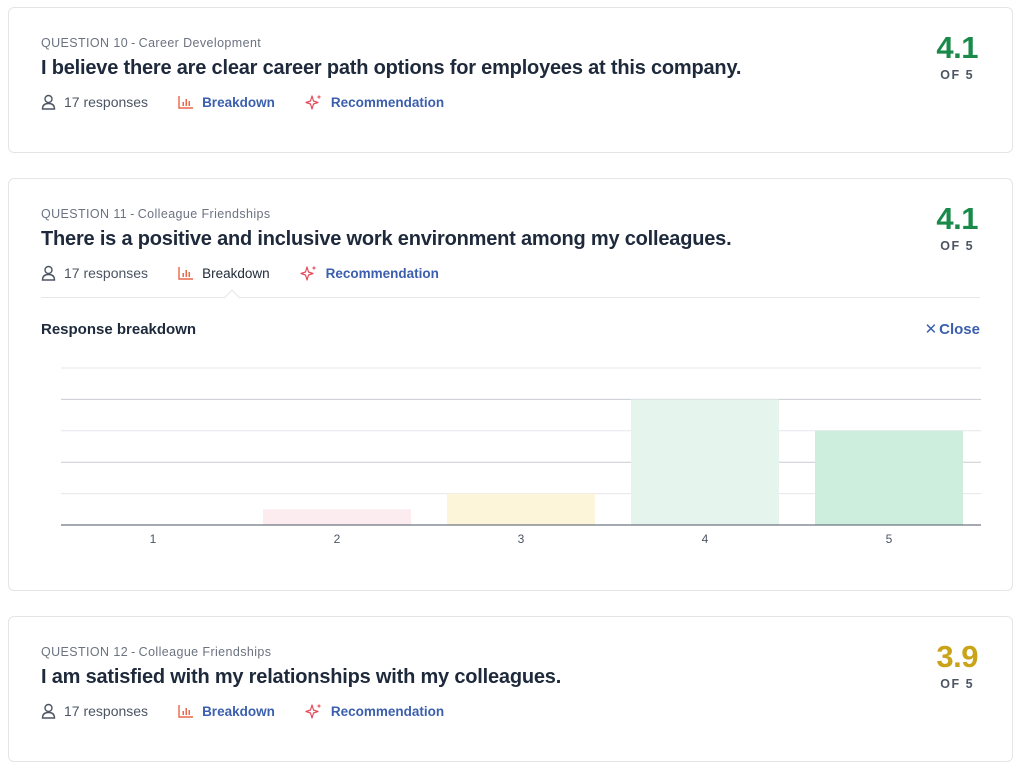  What do you see at coordinates (931, 329) in the screenshot?
I see `close-icon: ✕` at bounding box center [931, 329].